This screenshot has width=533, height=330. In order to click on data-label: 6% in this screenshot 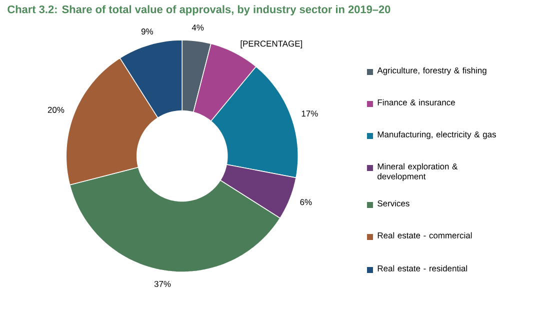, I will do `click(306, 202)`.